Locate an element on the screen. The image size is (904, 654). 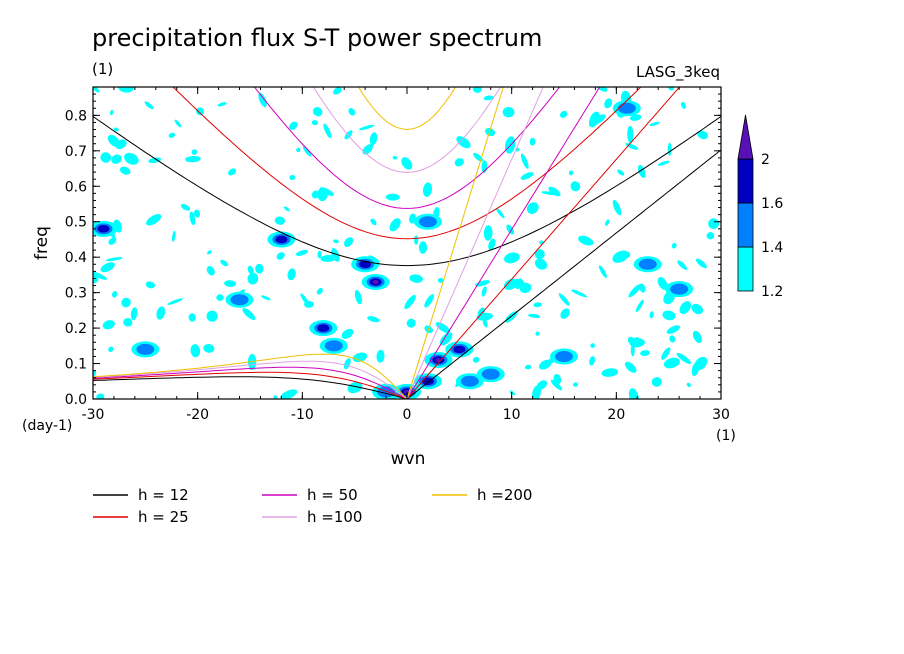
legend-label: h = 12 is located at coordinates (163, 495).